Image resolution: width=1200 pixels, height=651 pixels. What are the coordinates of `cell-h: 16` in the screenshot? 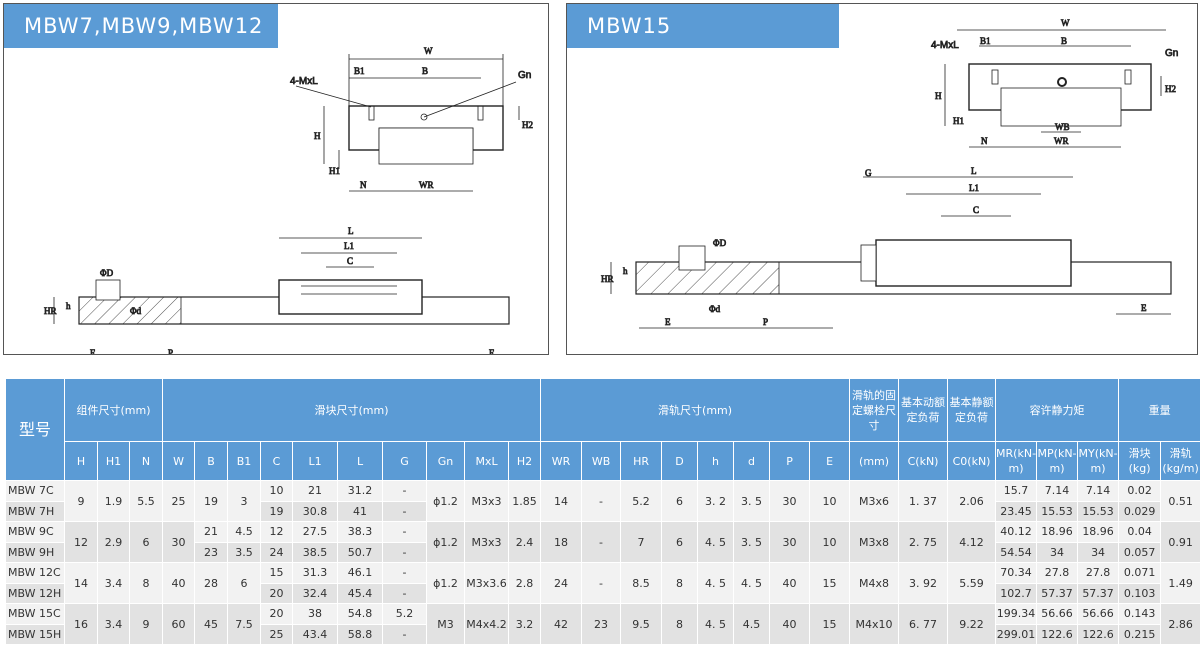 It's located at (81, 624).